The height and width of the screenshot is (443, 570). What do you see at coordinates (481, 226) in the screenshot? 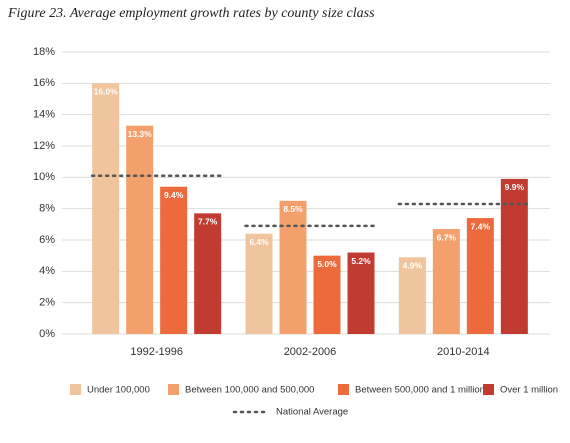
I see `value-label: 7.4%` at bounding box center [481, 226].